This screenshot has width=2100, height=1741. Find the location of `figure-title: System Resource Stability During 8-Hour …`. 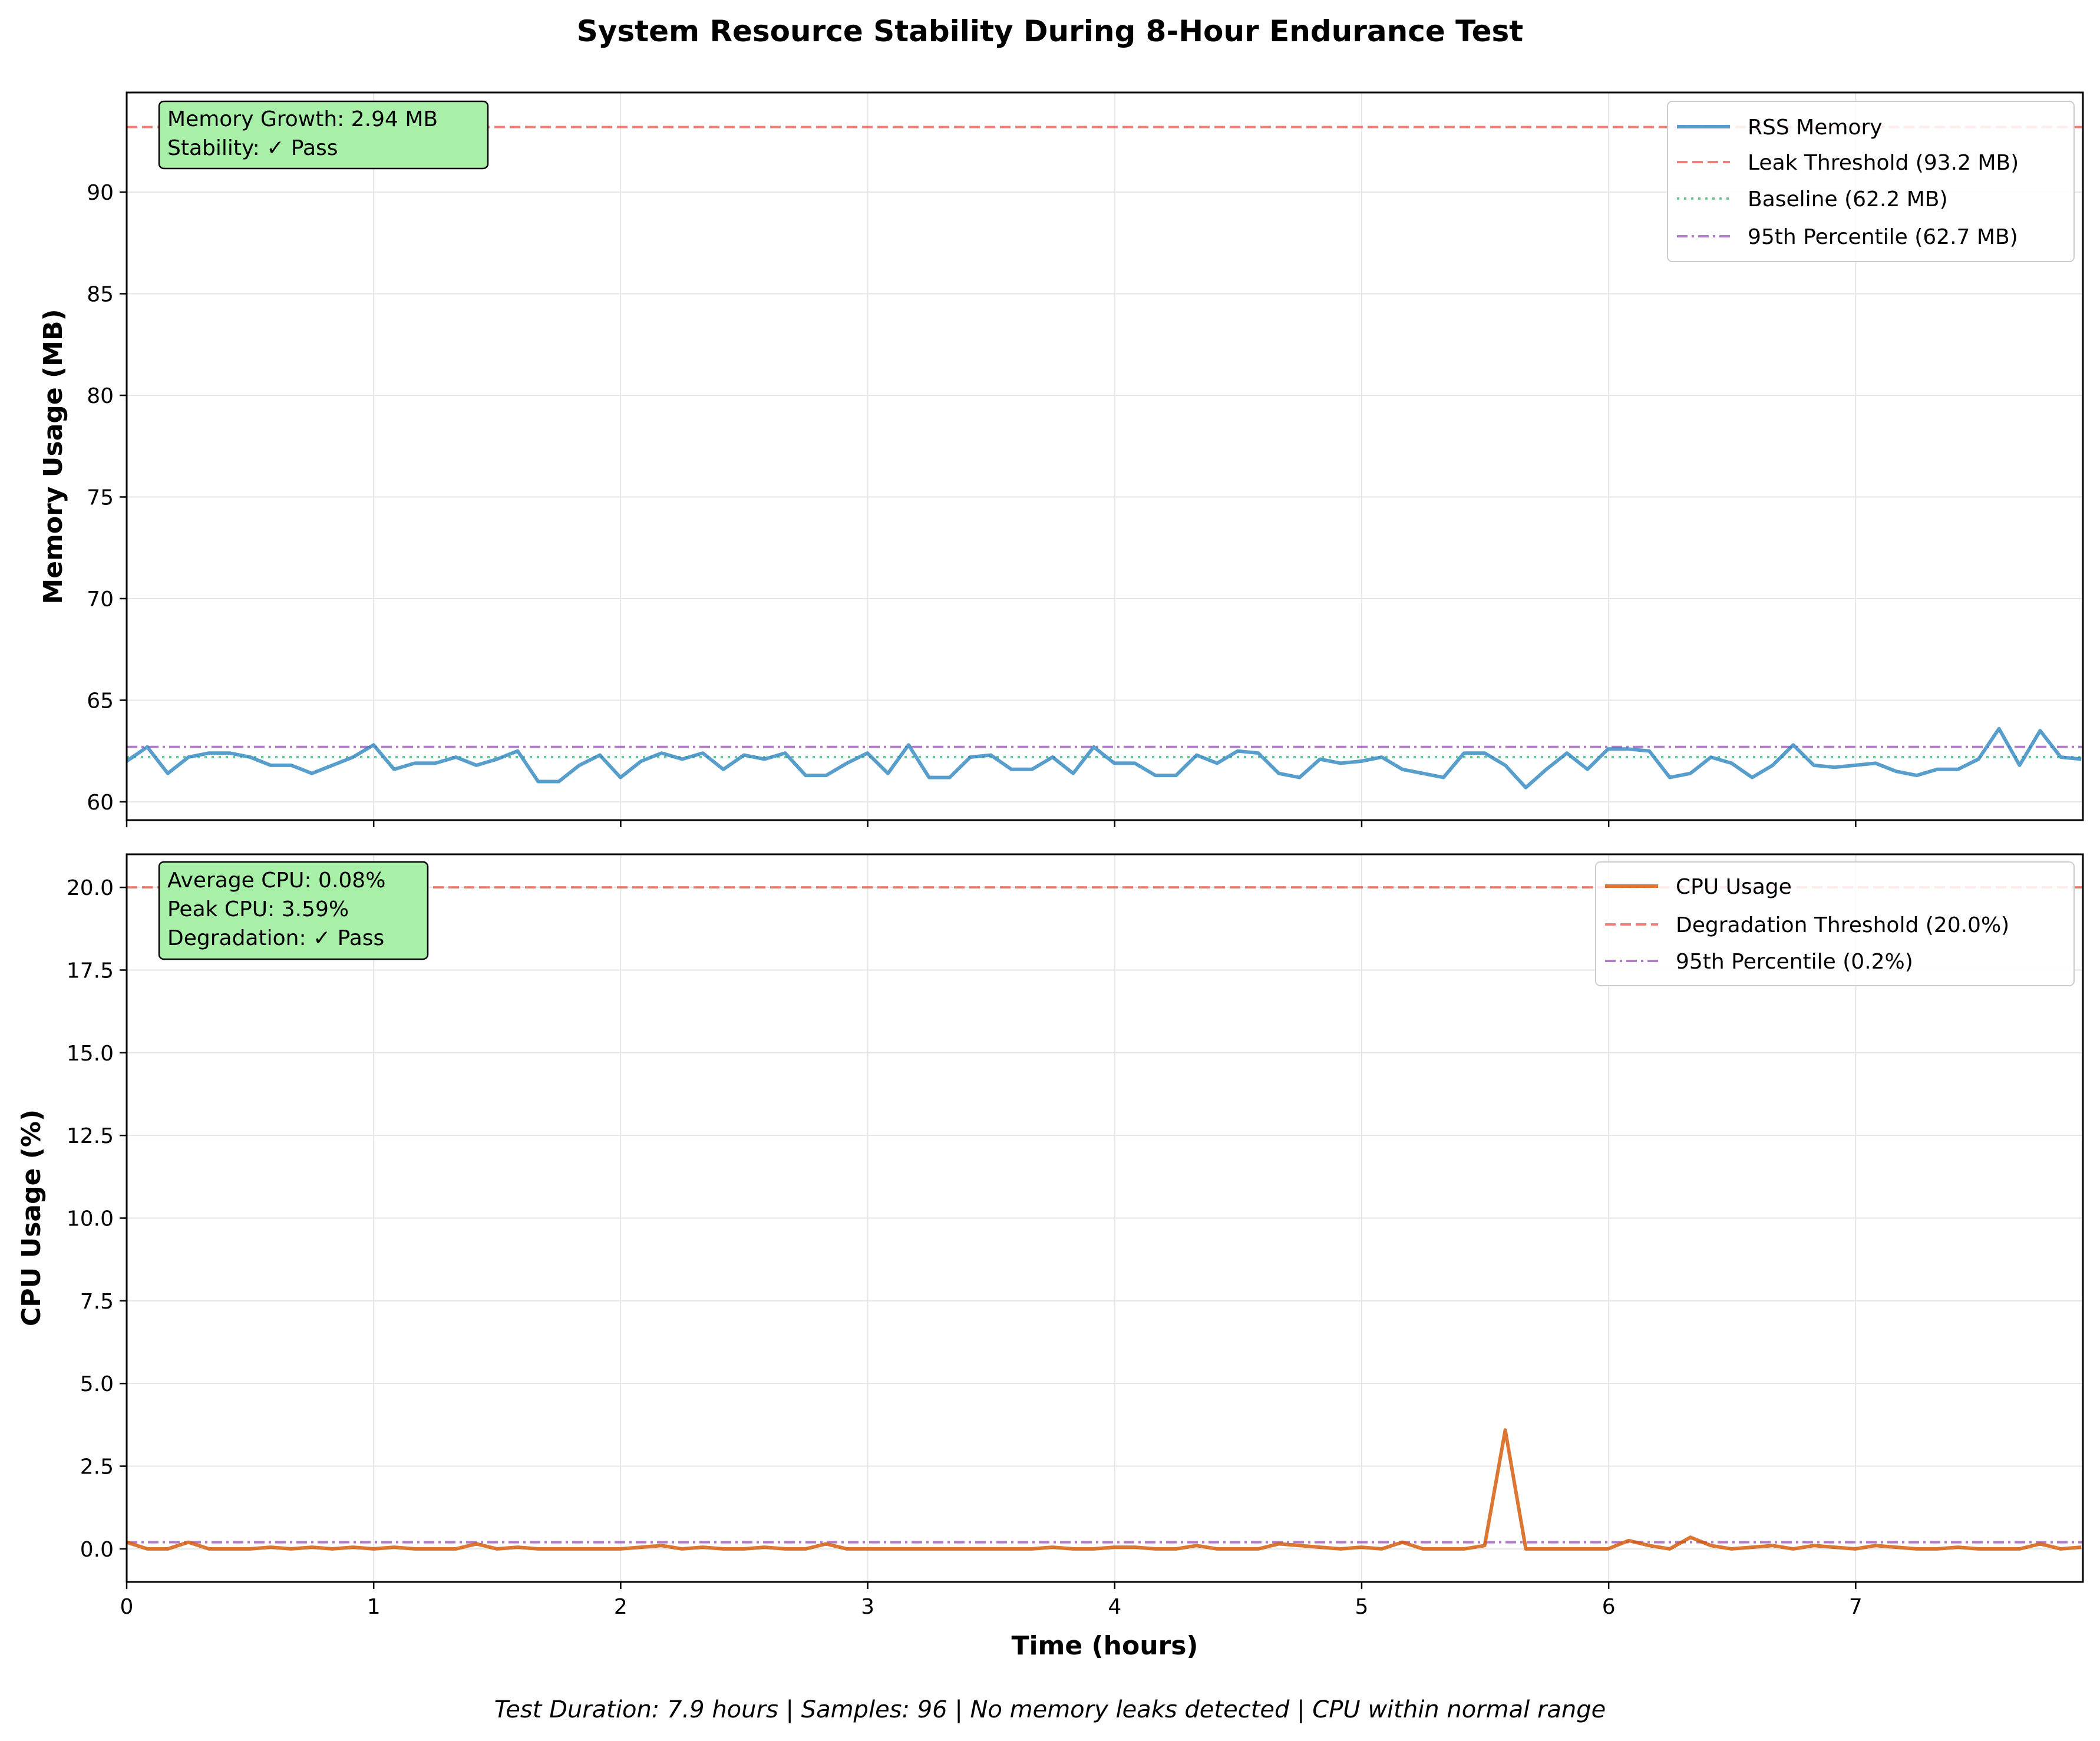

figure-title: System Resource Stability During 8-Hour … is located at coordinates (1050, 31).